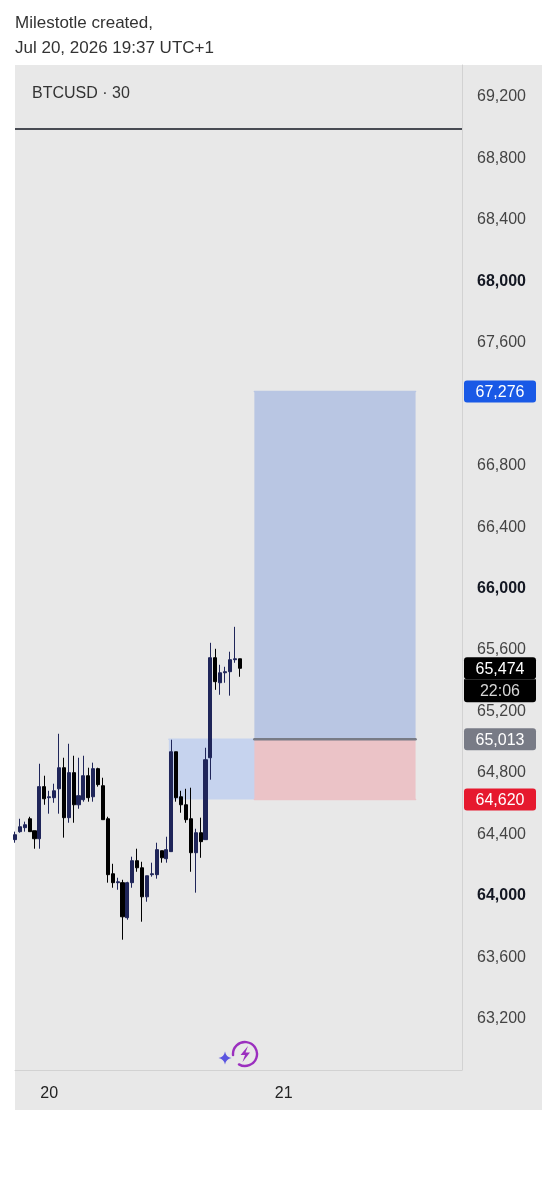 The width and height of the screenshot is (556, 1200). I want to click on y-tick-label: 69,200, so click(502, 96).